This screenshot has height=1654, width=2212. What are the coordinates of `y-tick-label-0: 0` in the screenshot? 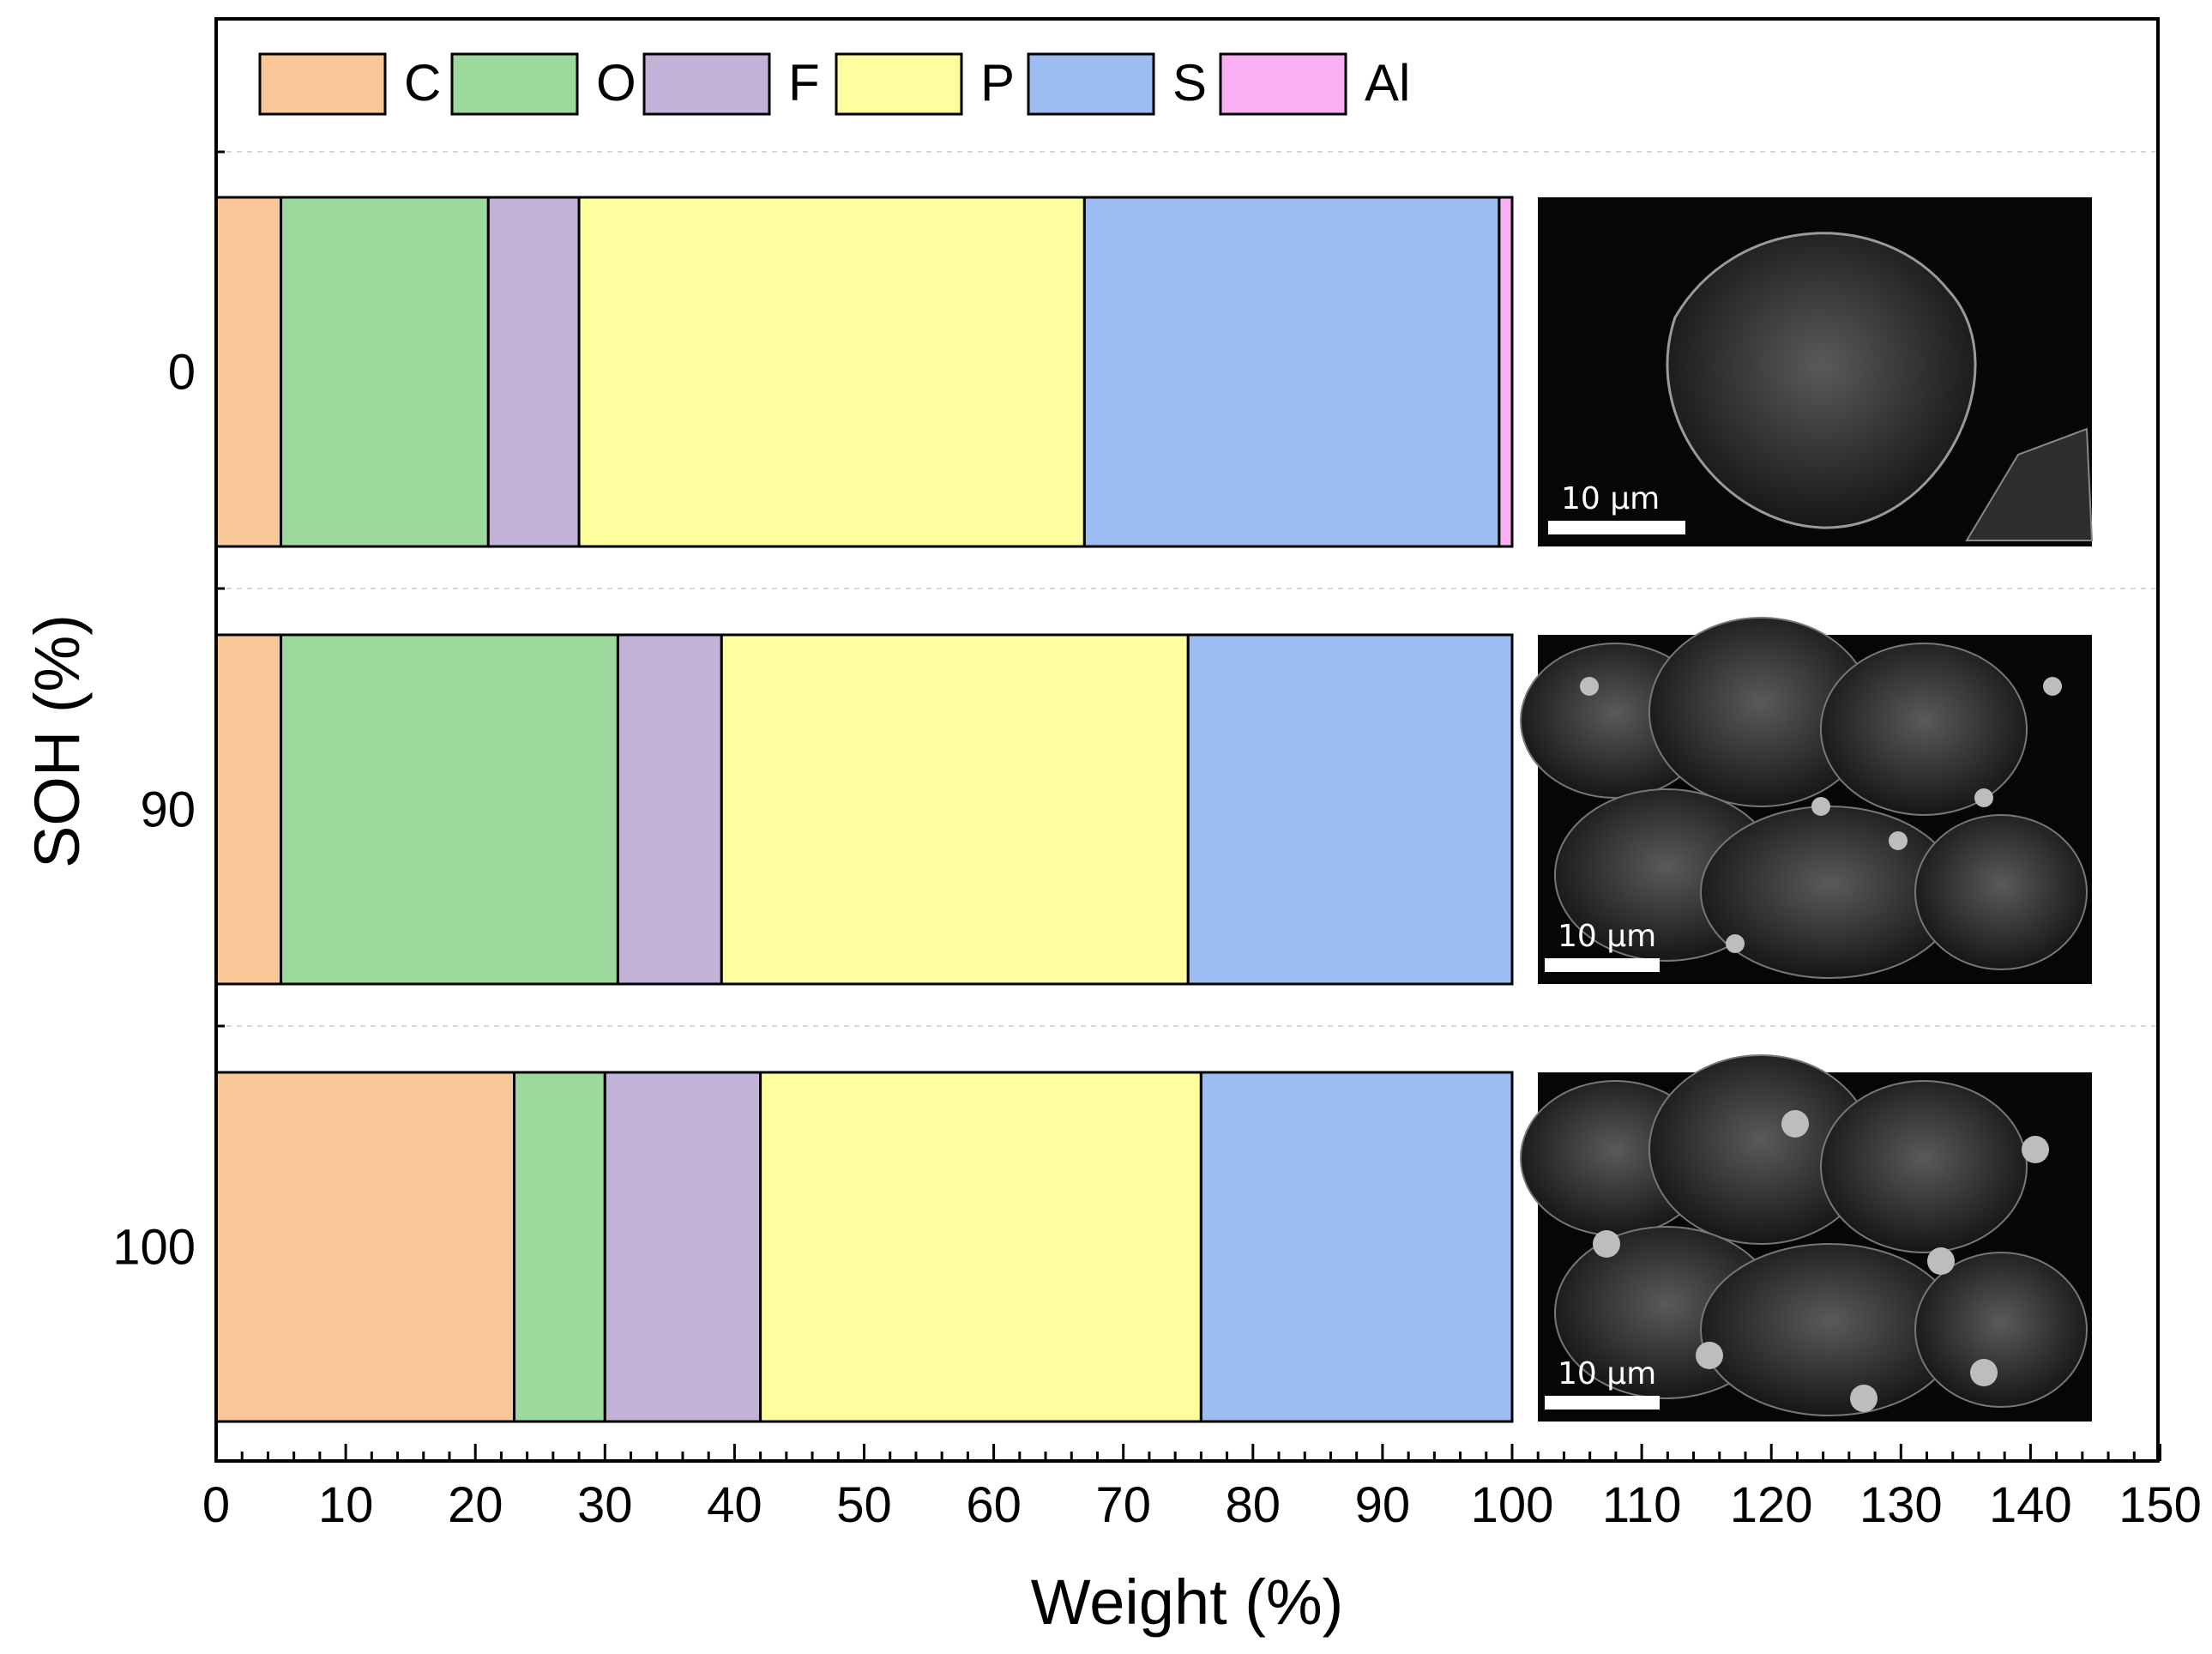 It's located at (182, 373).